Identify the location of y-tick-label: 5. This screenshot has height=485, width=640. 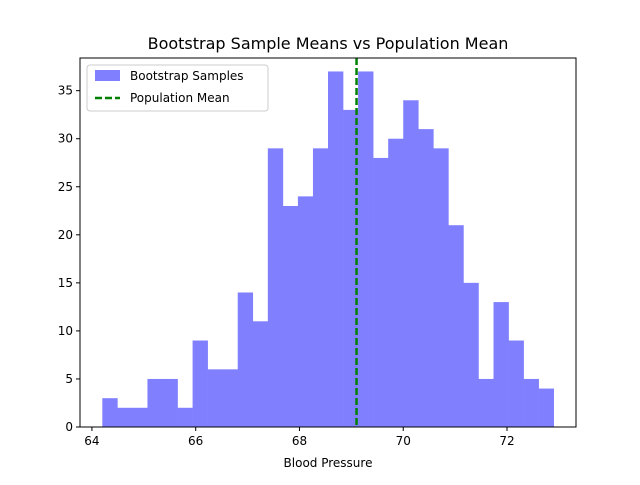
(69, 379).